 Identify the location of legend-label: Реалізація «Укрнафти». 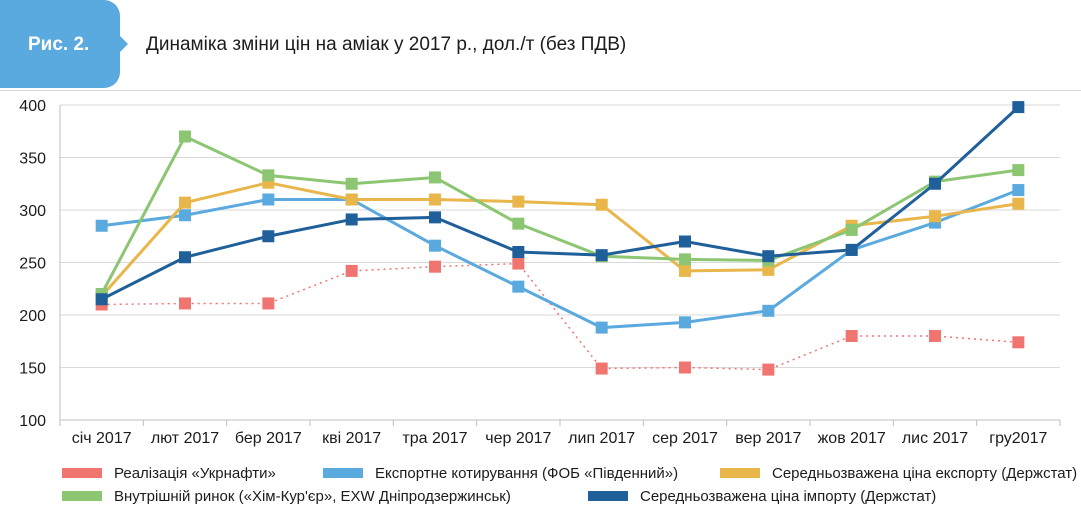
(195, 473).